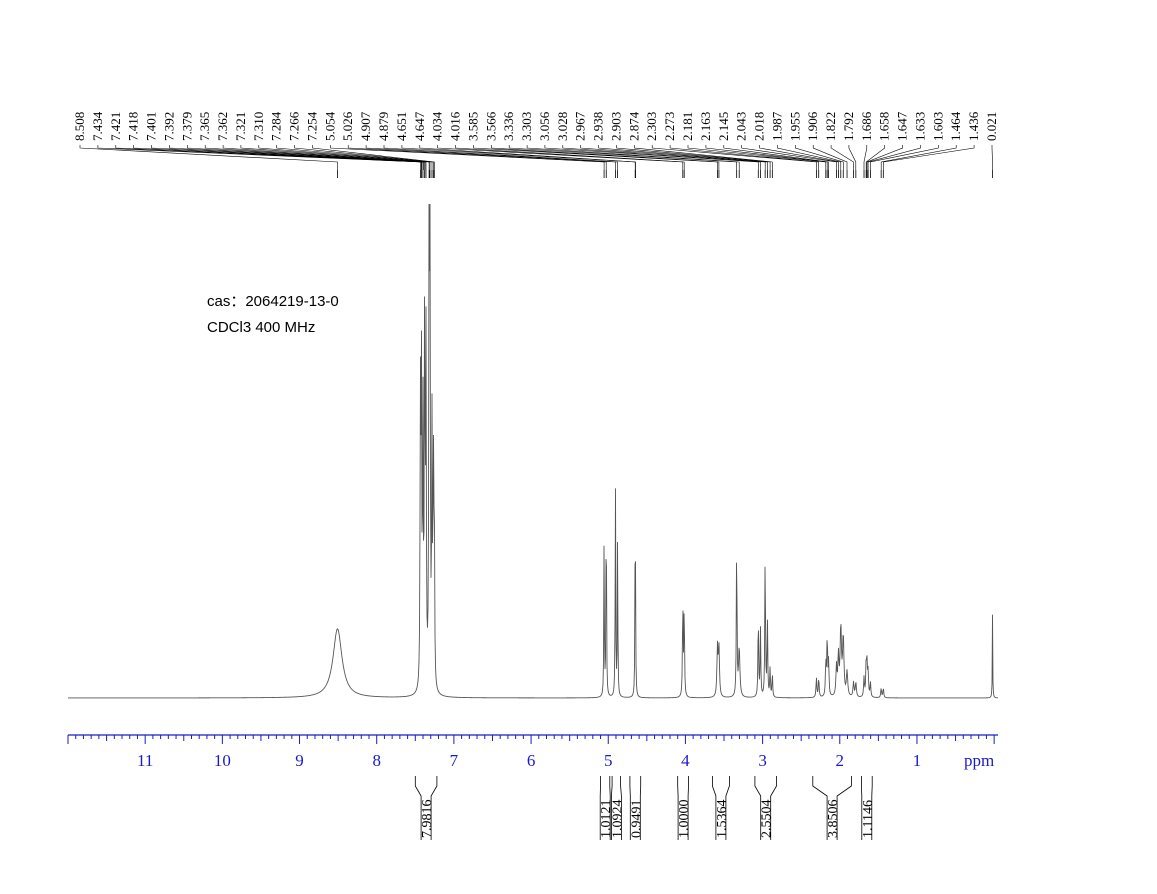 This screenshot has height=894, width=1157. What do you see at coordinates (669, 126) in the screenshot?
I see `peak-label: 2.273` at bounding box center [669, 126].